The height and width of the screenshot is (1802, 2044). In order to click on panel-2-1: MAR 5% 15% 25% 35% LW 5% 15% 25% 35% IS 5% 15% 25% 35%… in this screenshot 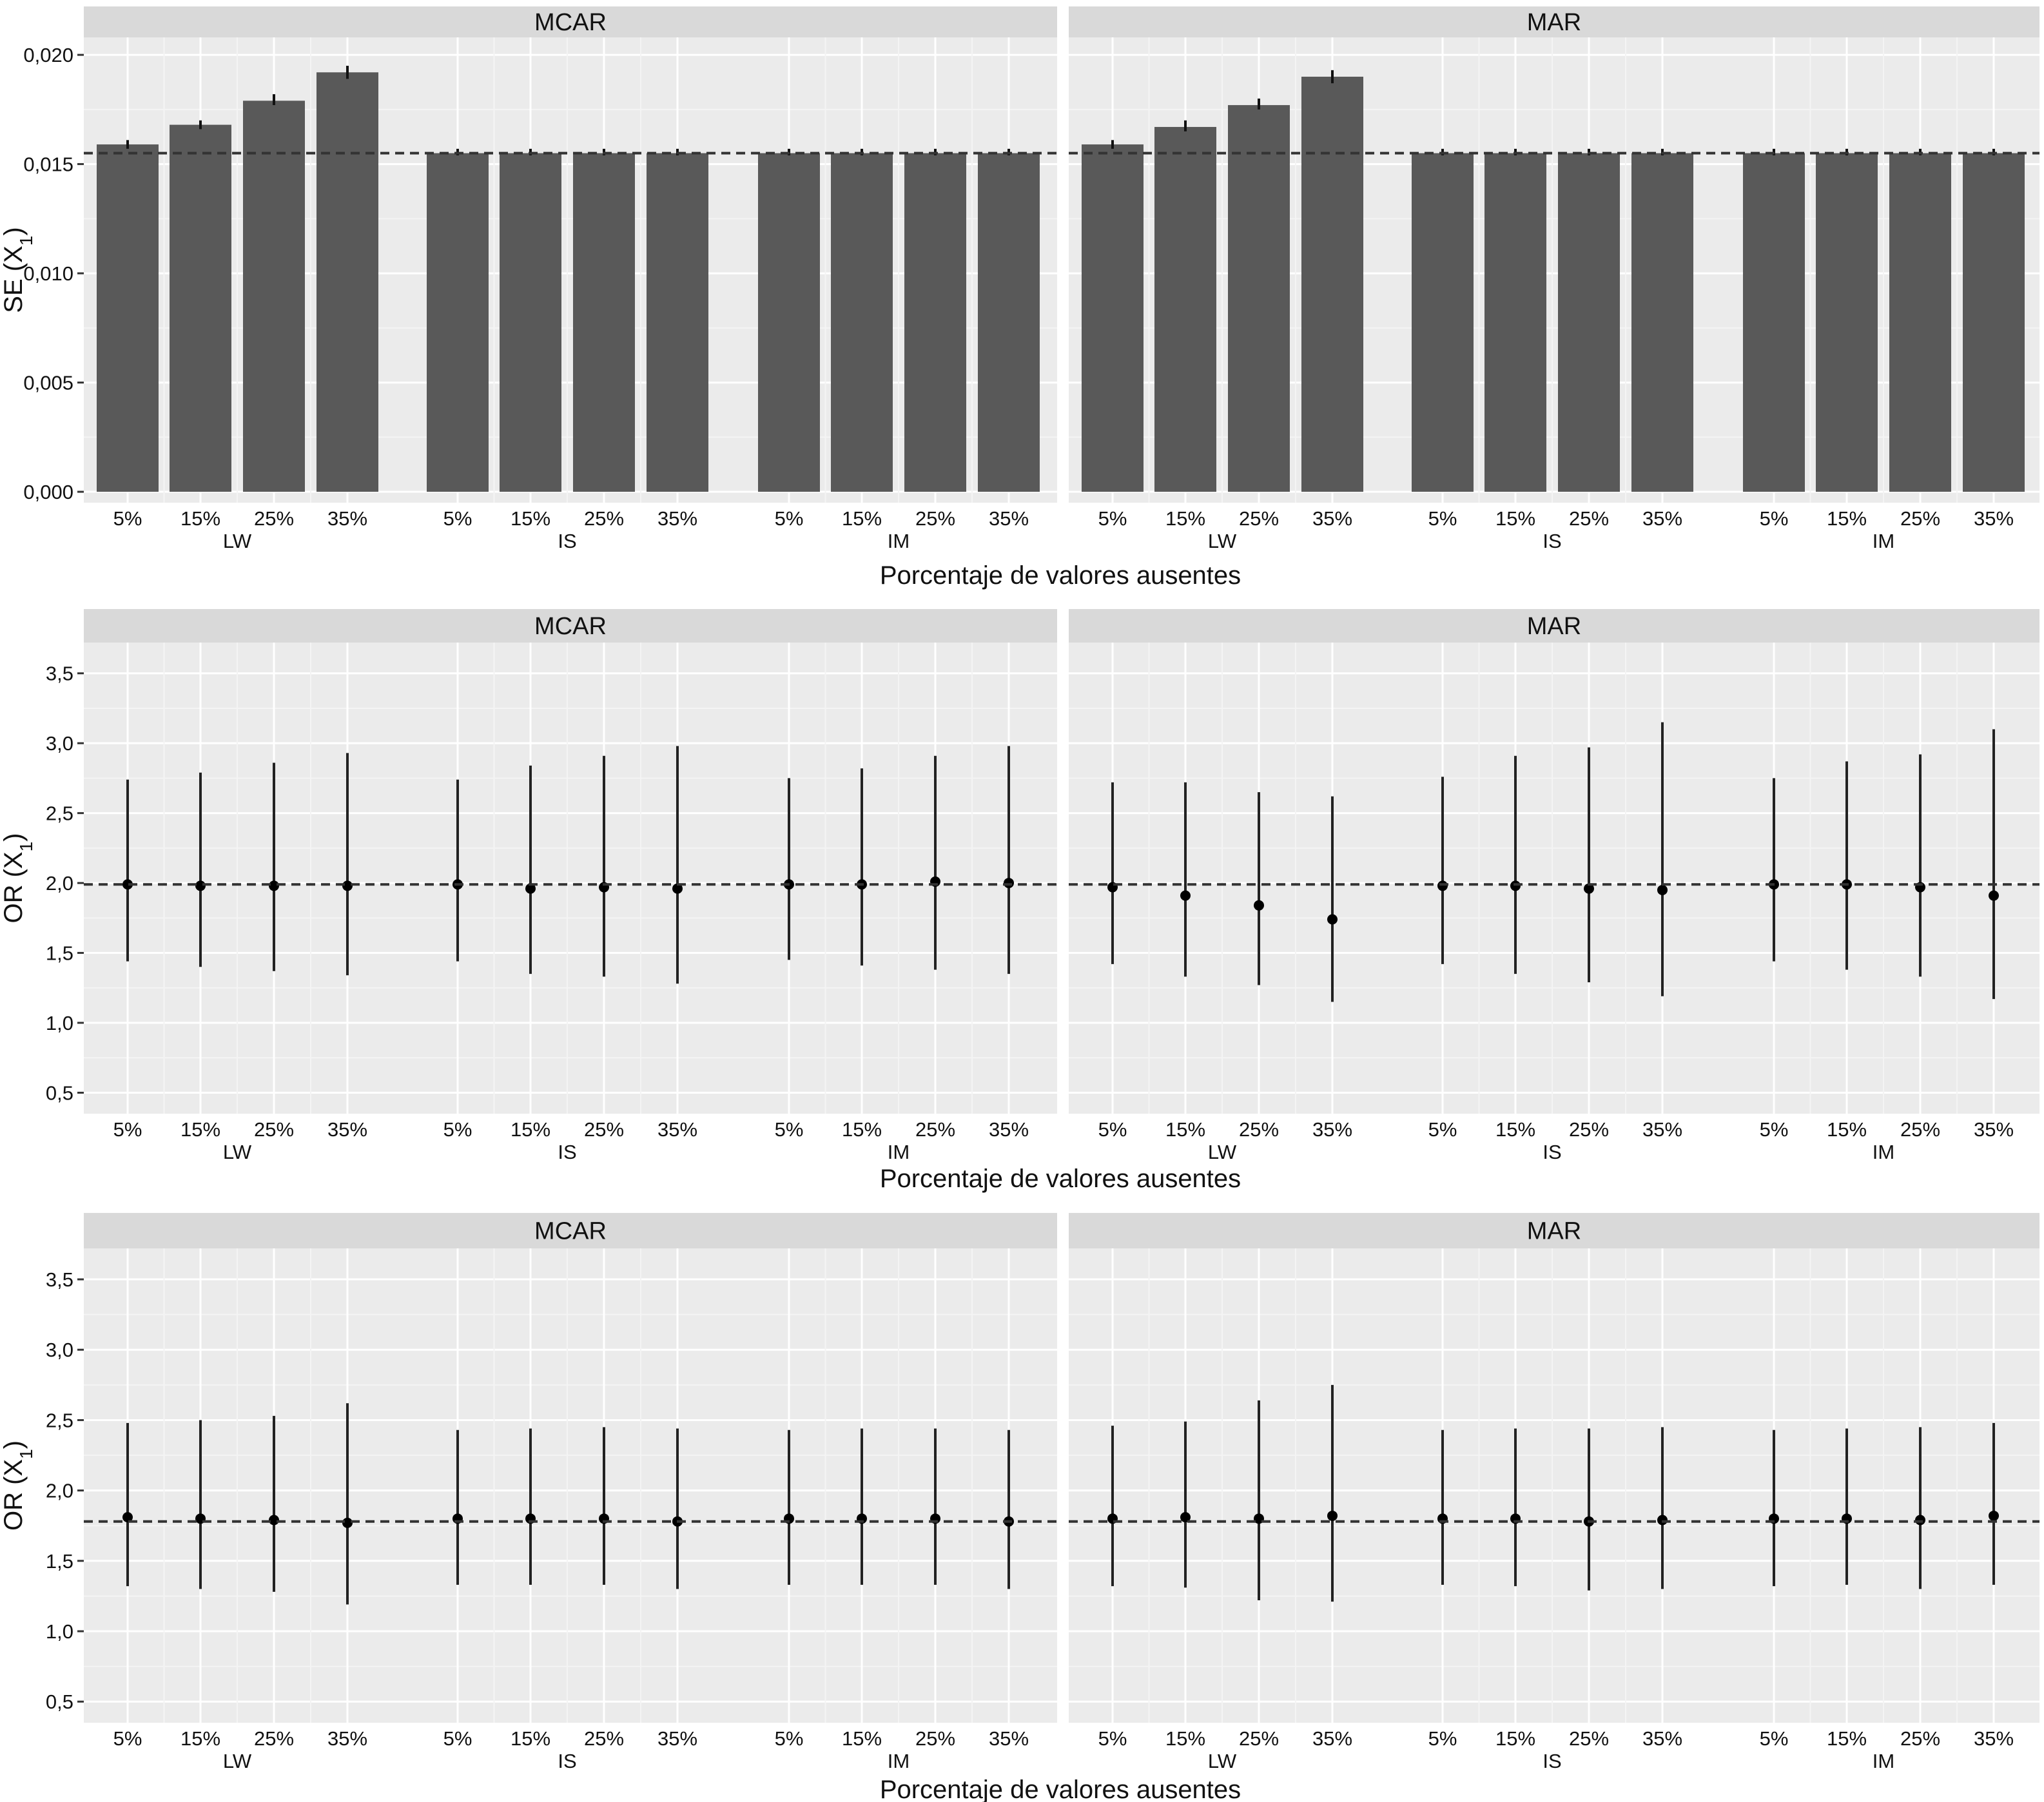, I will do `click(1554, 1492)`.